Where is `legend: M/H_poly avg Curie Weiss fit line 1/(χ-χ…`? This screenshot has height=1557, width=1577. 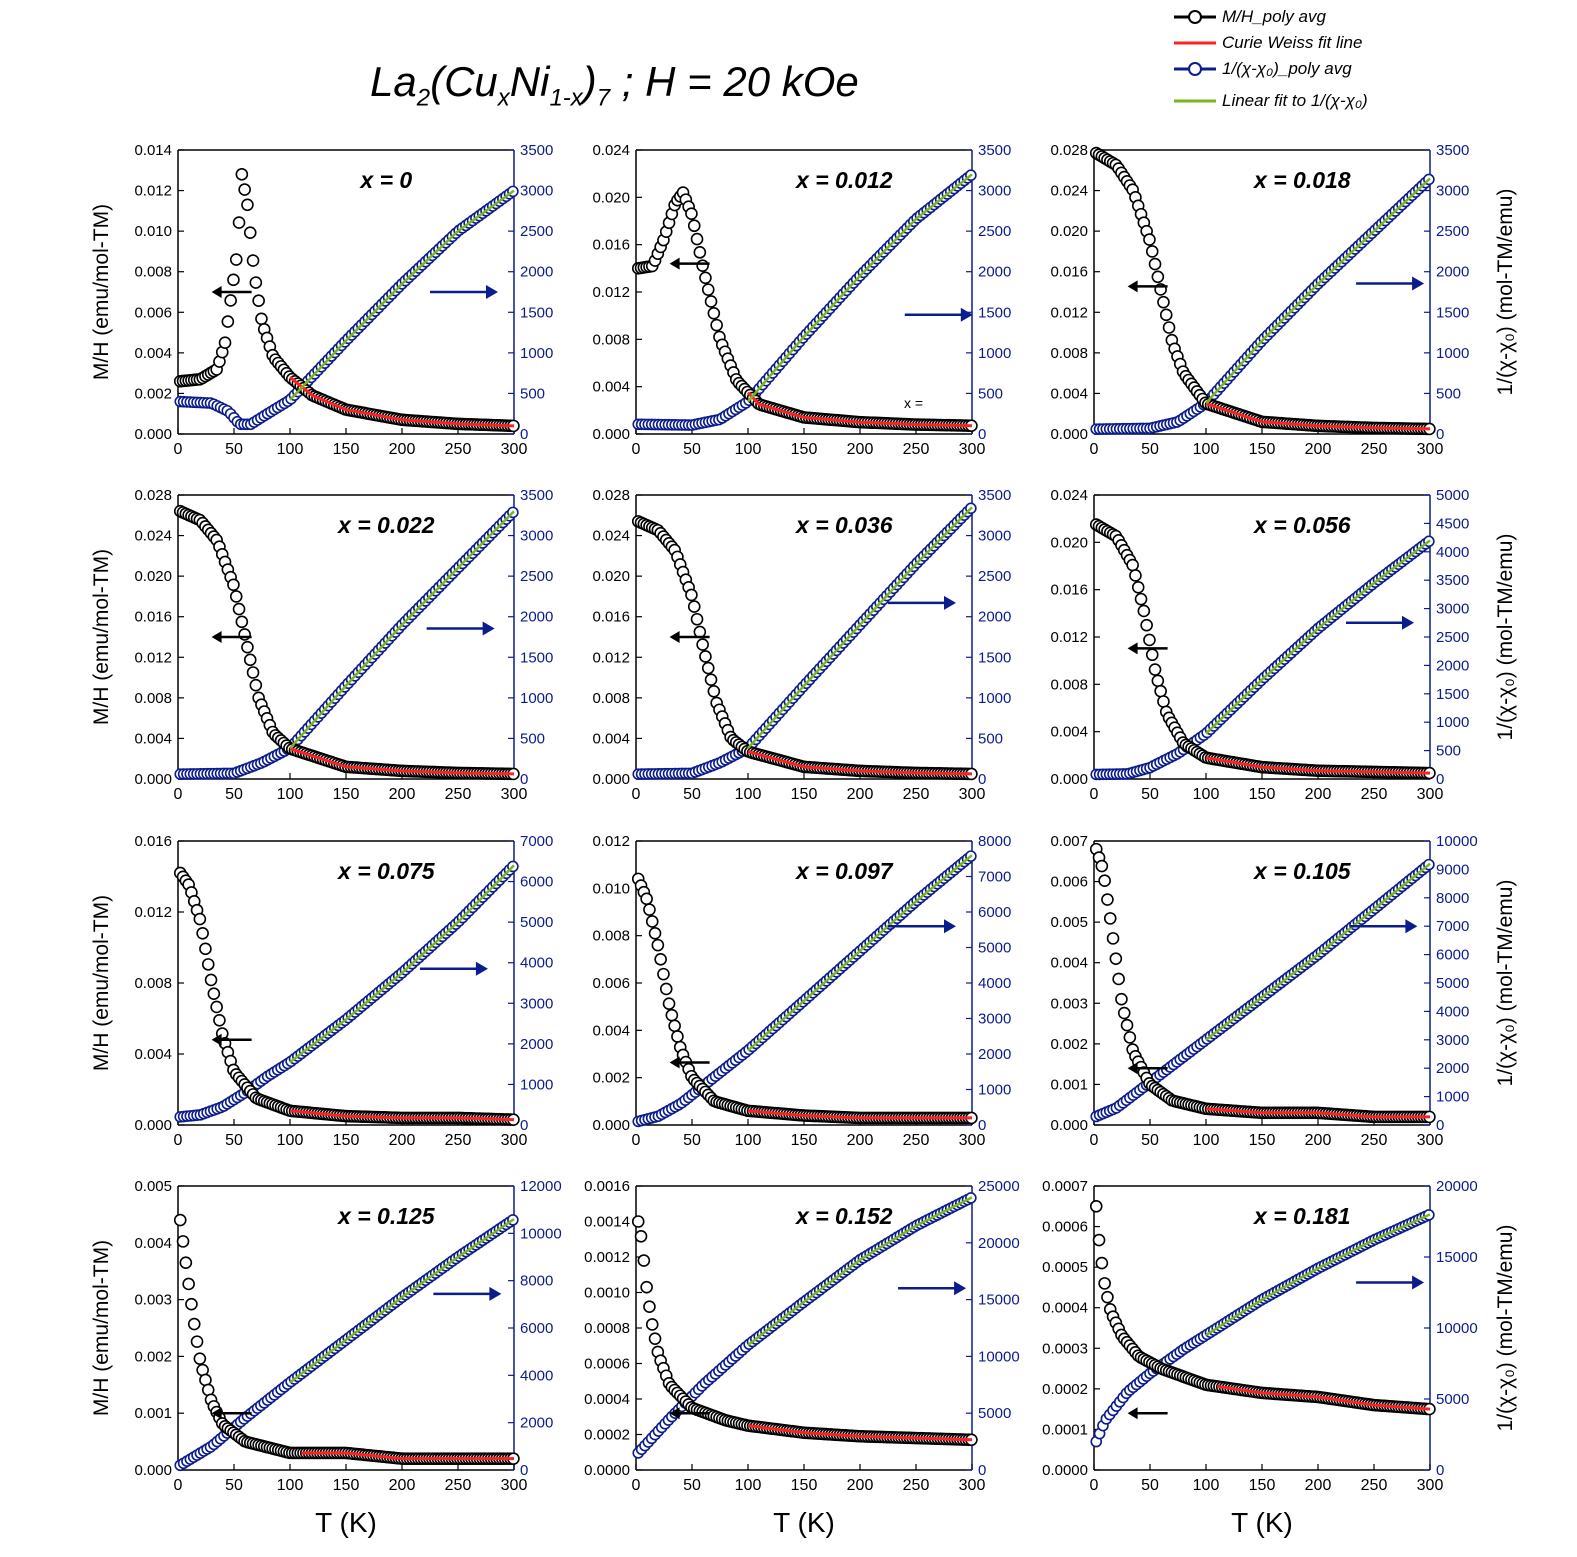
legend: M/H_poly avg Curie Weiss fit line 1/(χ-χ… is located at coordinates (1372, 62).